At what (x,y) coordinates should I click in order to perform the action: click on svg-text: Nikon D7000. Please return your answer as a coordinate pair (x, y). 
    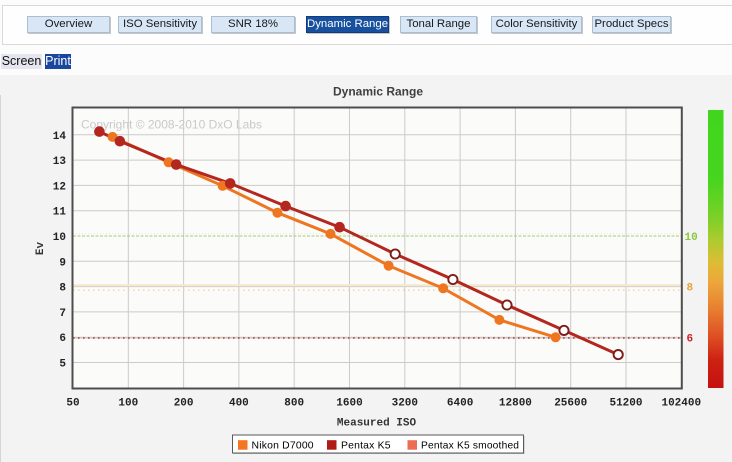
    Looking at the image, I should click on (283, 446).